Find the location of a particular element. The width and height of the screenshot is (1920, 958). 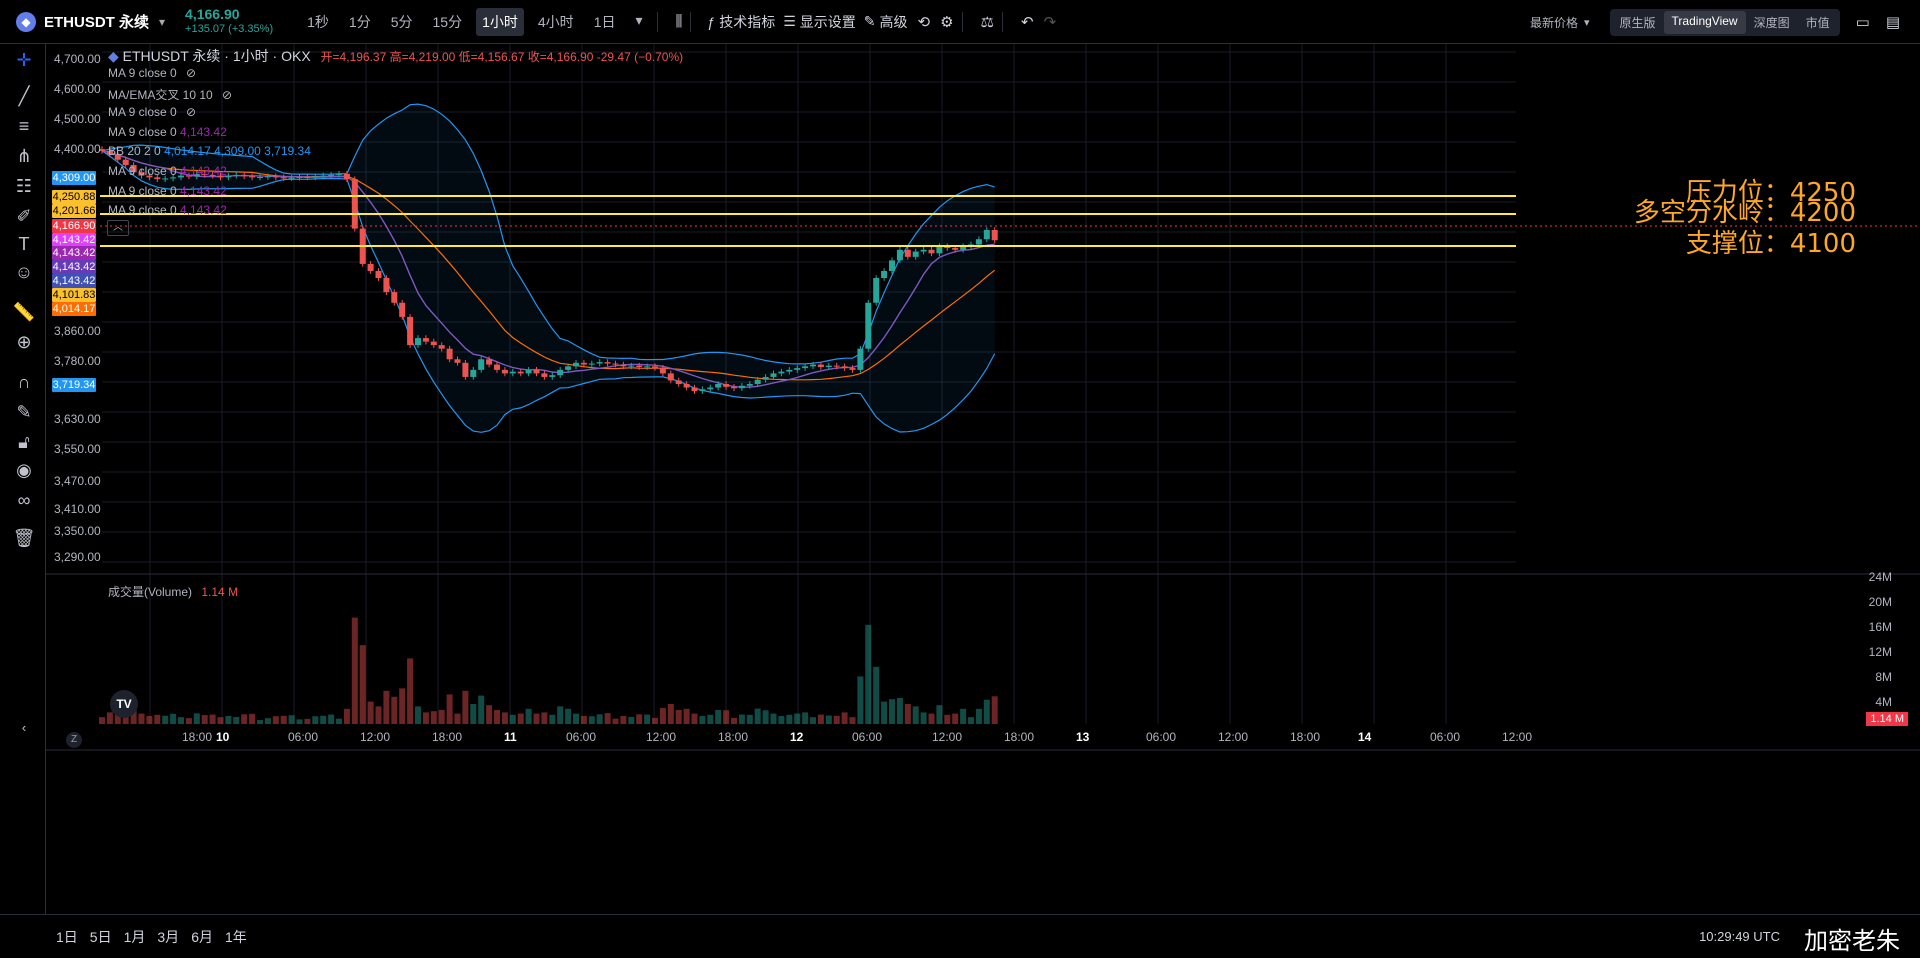

price-tag: 4,014.17 is located at coordinates (74, 309).